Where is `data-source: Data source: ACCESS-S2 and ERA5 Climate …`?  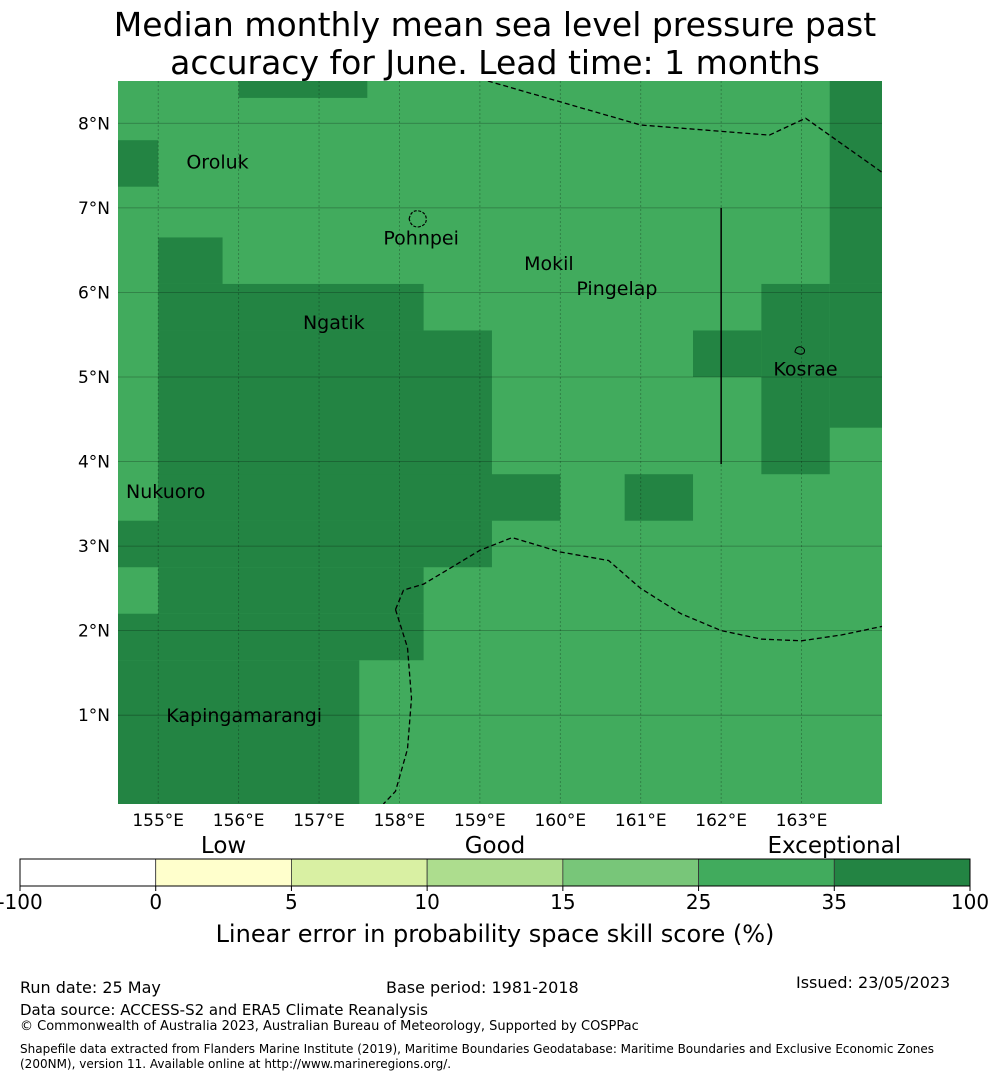
data-source: Data source: ACCESS-S2 and ERA5 Climate … is located at coordinates (224, 1010).